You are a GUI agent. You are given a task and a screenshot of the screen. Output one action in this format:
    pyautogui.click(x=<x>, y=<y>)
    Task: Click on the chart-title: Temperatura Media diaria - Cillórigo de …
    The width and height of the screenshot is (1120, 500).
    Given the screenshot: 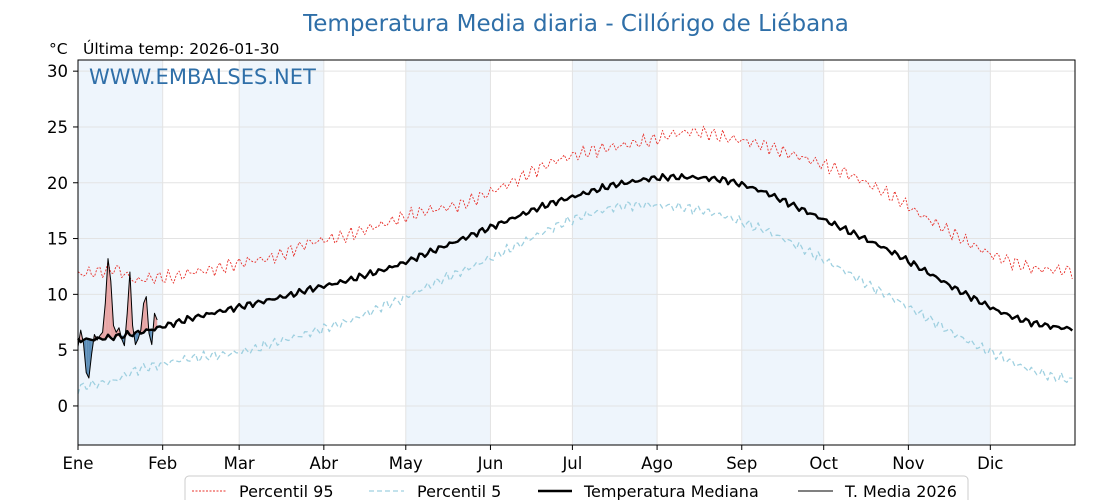 What is the action you would take?
    pyautogui.click(x=575, y=24)
    